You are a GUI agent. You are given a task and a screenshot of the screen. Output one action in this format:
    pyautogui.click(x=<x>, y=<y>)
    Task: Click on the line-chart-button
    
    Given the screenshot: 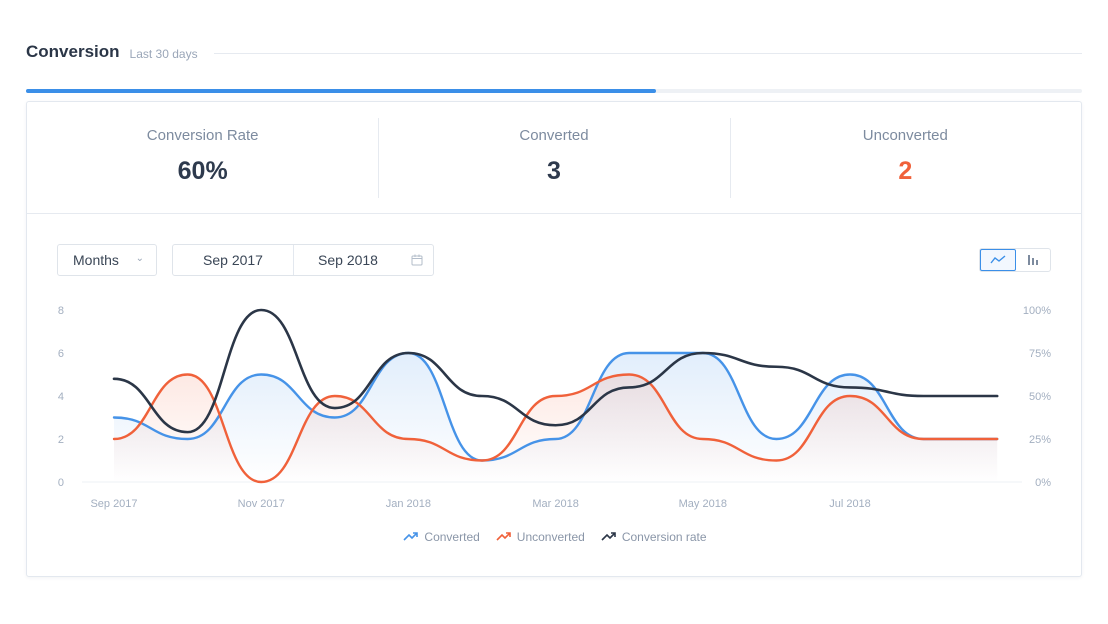 What is the action you would take?
    pyautogui.click(x=998, y=260)
    